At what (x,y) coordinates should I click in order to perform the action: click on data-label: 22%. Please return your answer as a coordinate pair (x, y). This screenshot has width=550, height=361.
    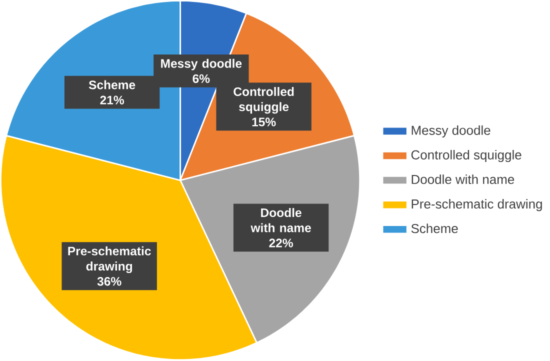
    Looking at the image, I should click on (281, 243).